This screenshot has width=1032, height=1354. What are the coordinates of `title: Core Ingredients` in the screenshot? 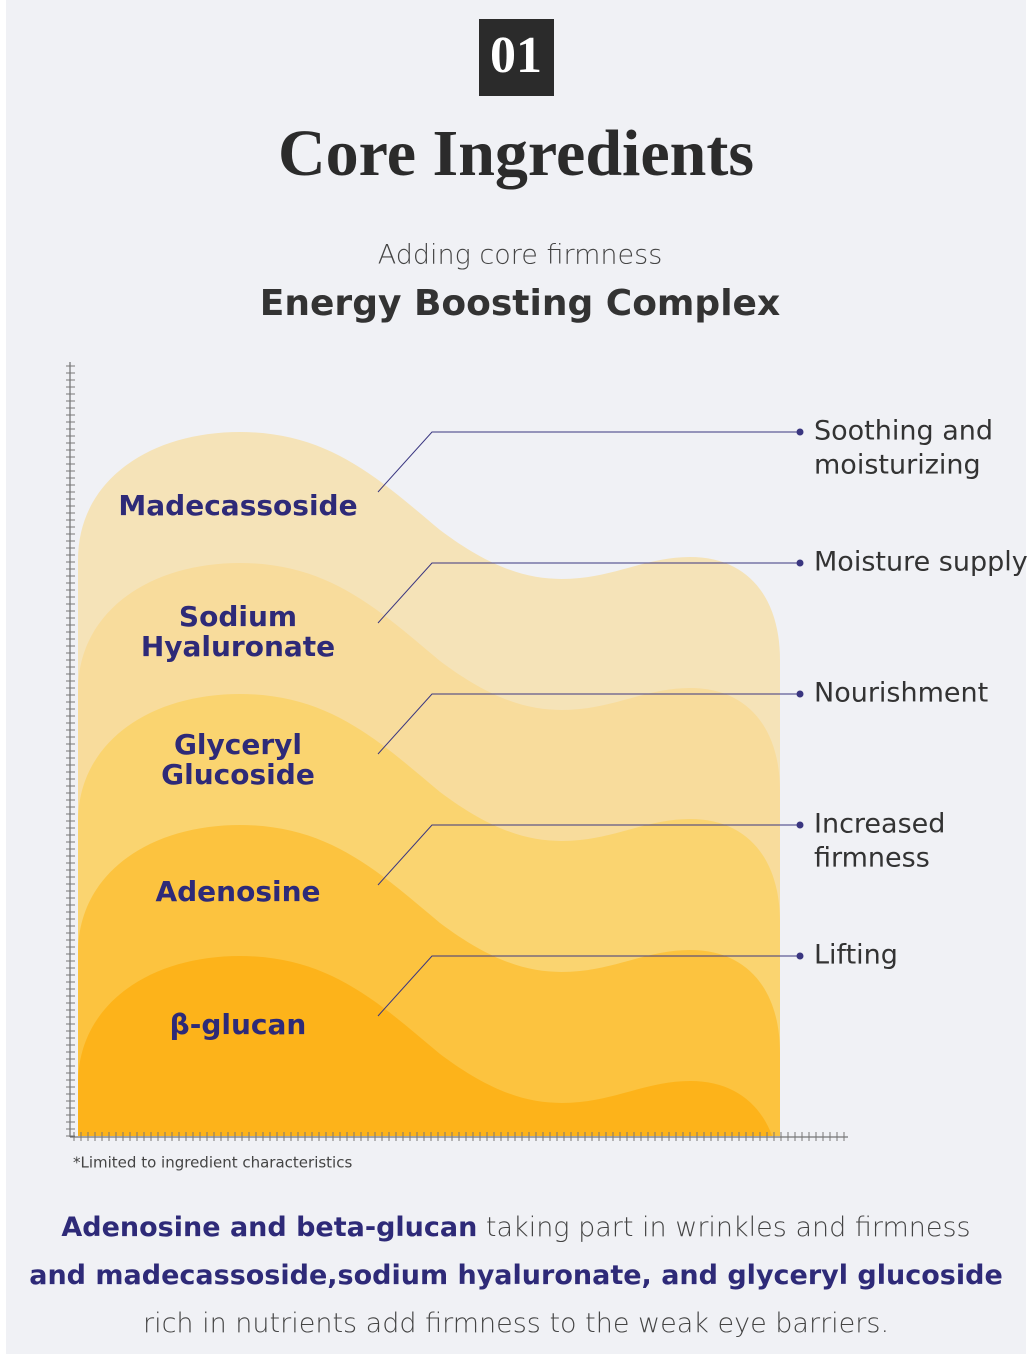 It's located at (516, 153).